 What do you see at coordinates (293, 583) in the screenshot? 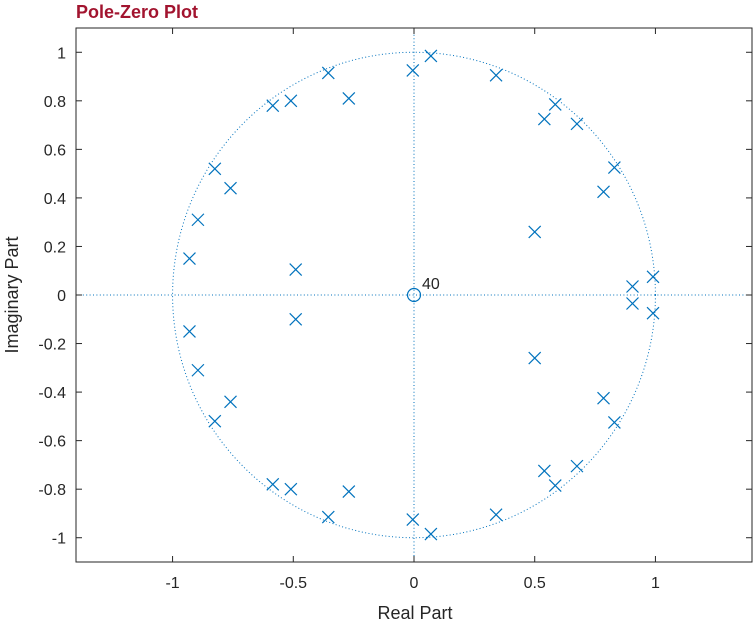
I see `x-tick-label: -0.5` at bounding box center [293, 583].